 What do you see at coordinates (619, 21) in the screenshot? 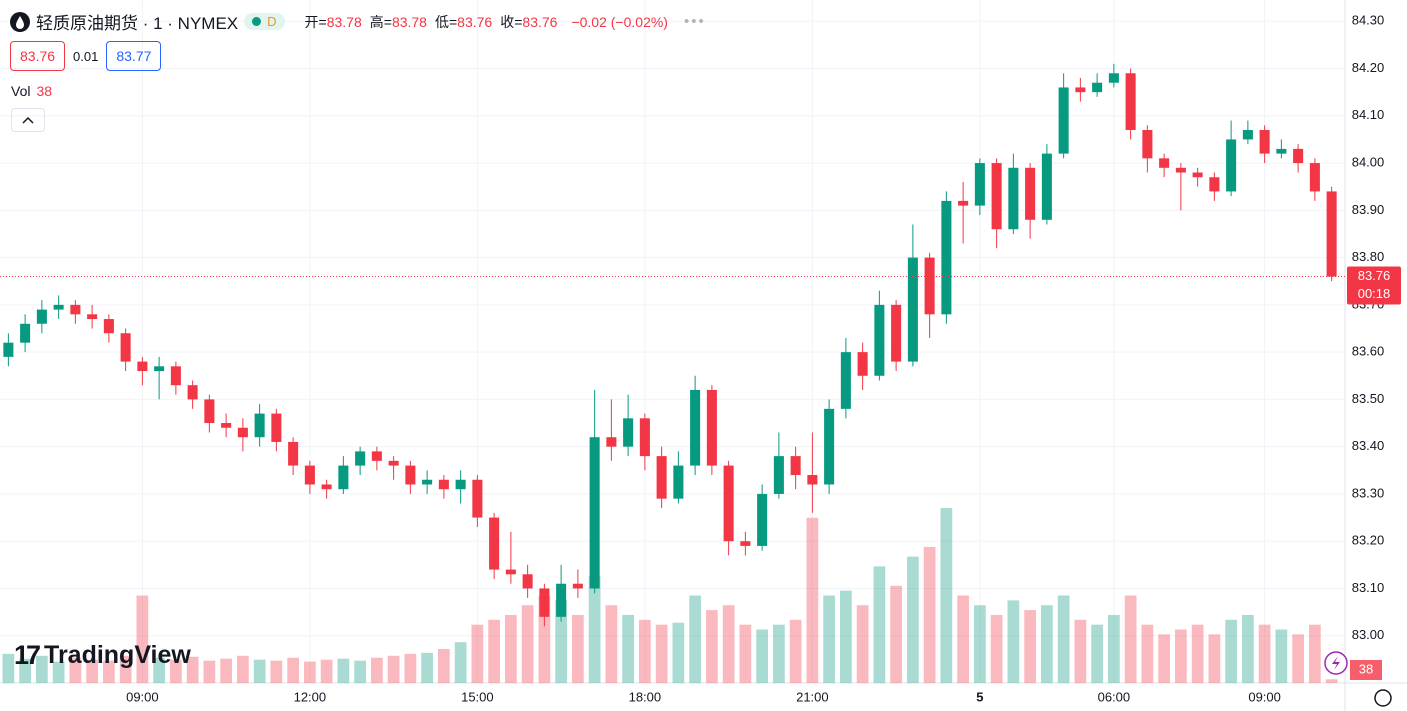
I see `change: −0.02 (−0.02%)` at bounding box center [619, 21].